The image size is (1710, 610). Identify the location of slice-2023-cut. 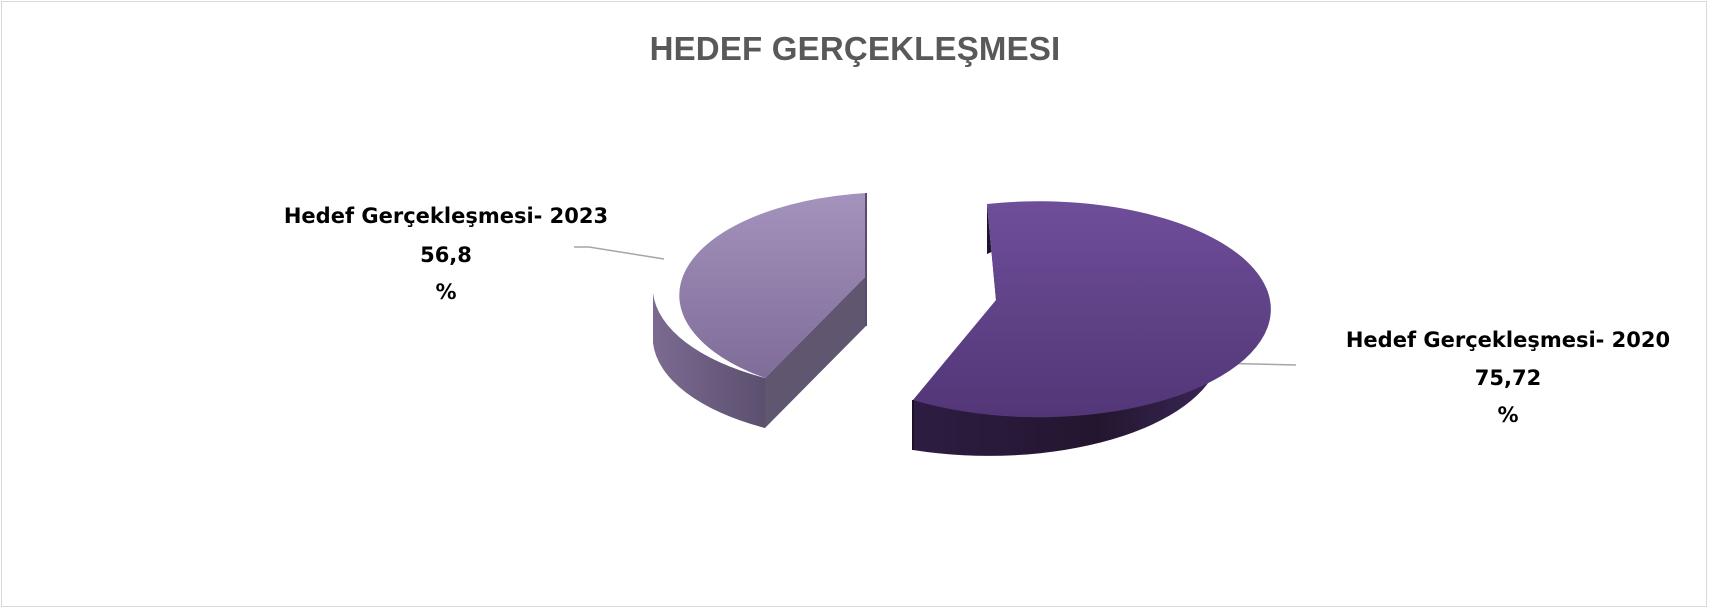
(815, 352).